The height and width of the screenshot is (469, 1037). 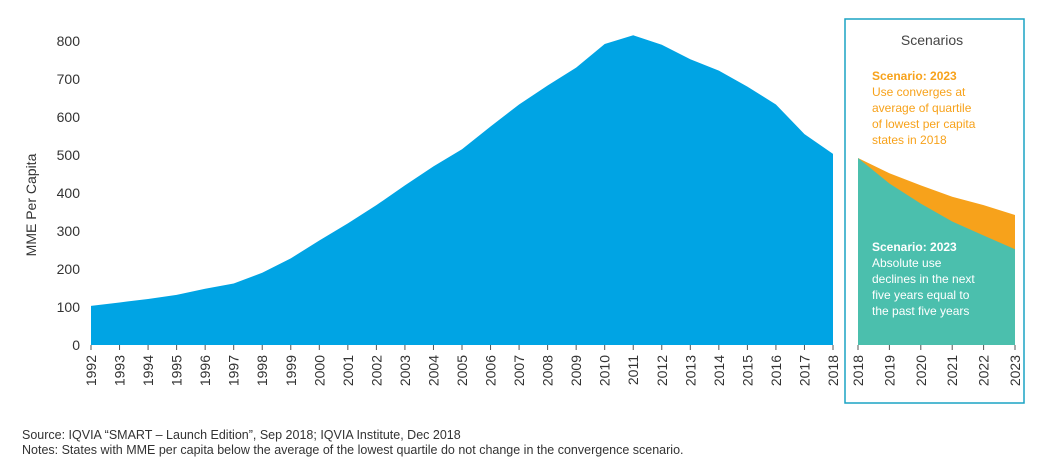 I want to click on y-tick-label: 700, so click(x=69, y=79).